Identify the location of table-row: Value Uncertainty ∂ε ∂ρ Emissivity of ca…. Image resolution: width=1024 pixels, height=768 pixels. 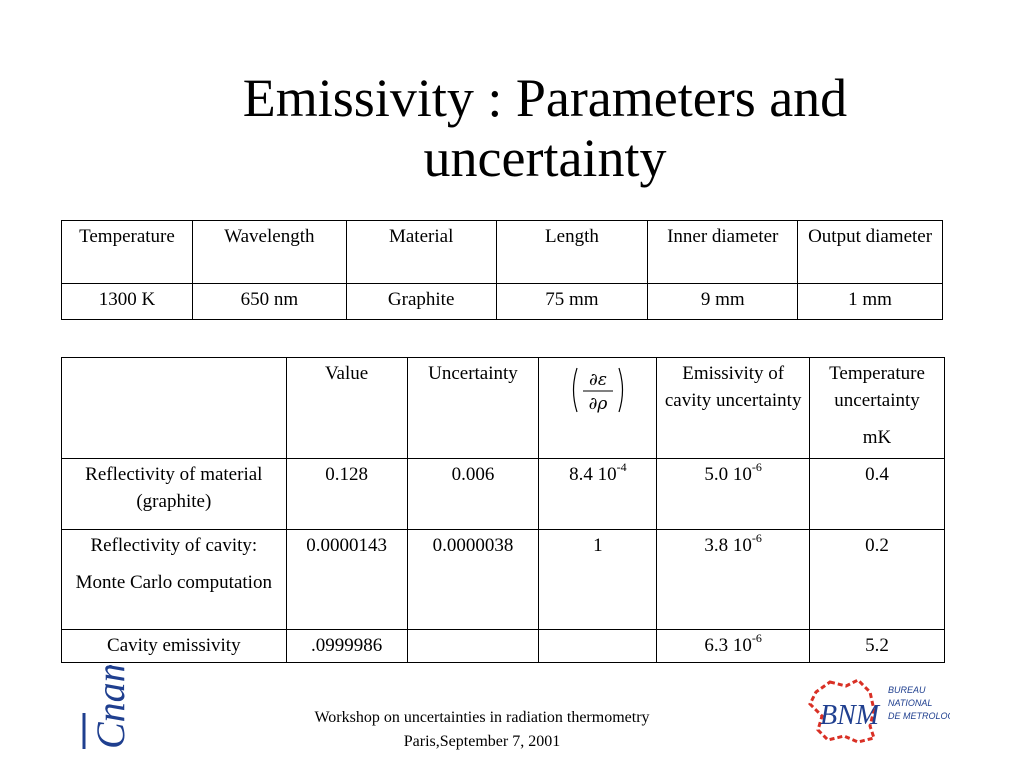
(503, 408).